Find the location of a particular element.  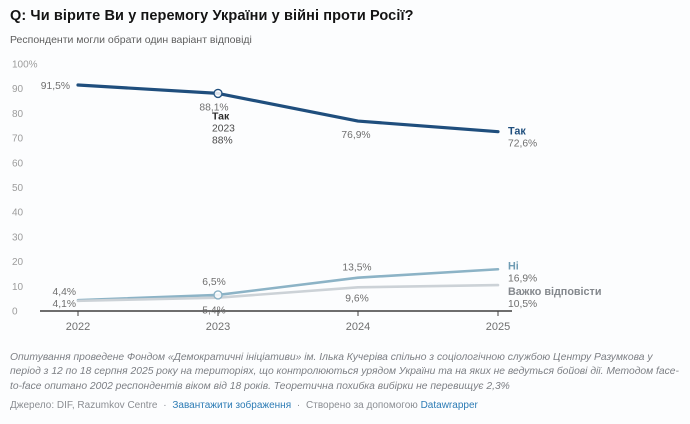

y-axis-tick-label: 0 is located at coordinates (15, 312).